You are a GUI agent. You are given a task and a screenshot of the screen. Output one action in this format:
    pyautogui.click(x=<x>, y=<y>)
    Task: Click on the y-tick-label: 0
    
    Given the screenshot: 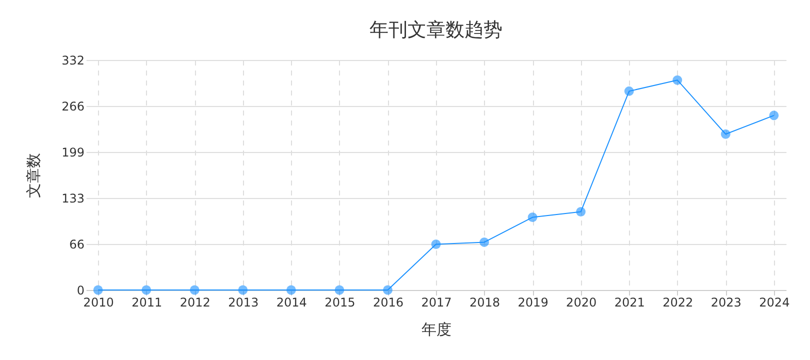 What is the action you would take?
    pyautogui.click(x=80, y=291)
    